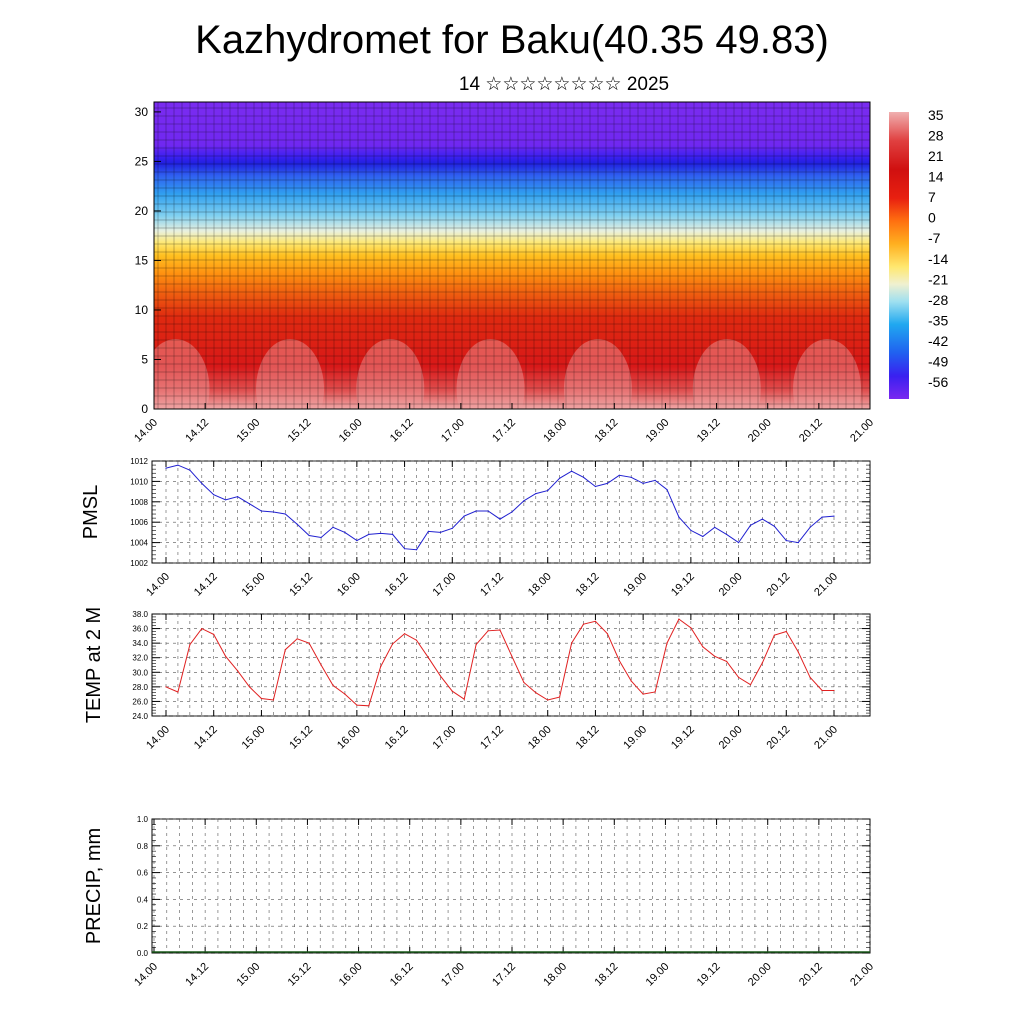 The height and width of the screenshot is (1024, 1024). Describe the element at coordinates (248, 431) in the screenshot. I see `heatmap-x-tick-label: 15.00` at that location.